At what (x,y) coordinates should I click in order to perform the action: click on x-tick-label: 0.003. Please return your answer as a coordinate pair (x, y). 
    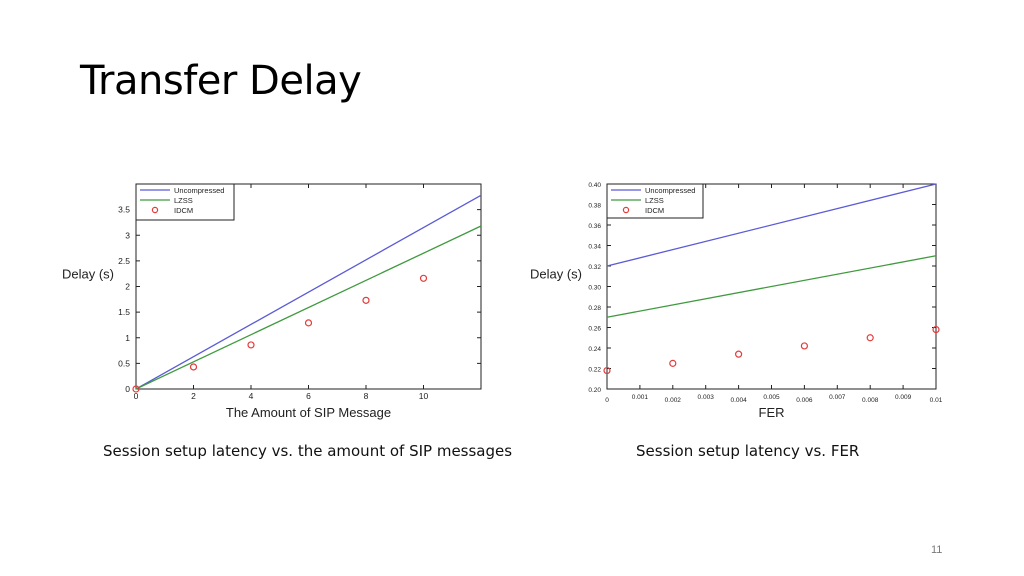
    Looking at the image, I should click on (706, 397).